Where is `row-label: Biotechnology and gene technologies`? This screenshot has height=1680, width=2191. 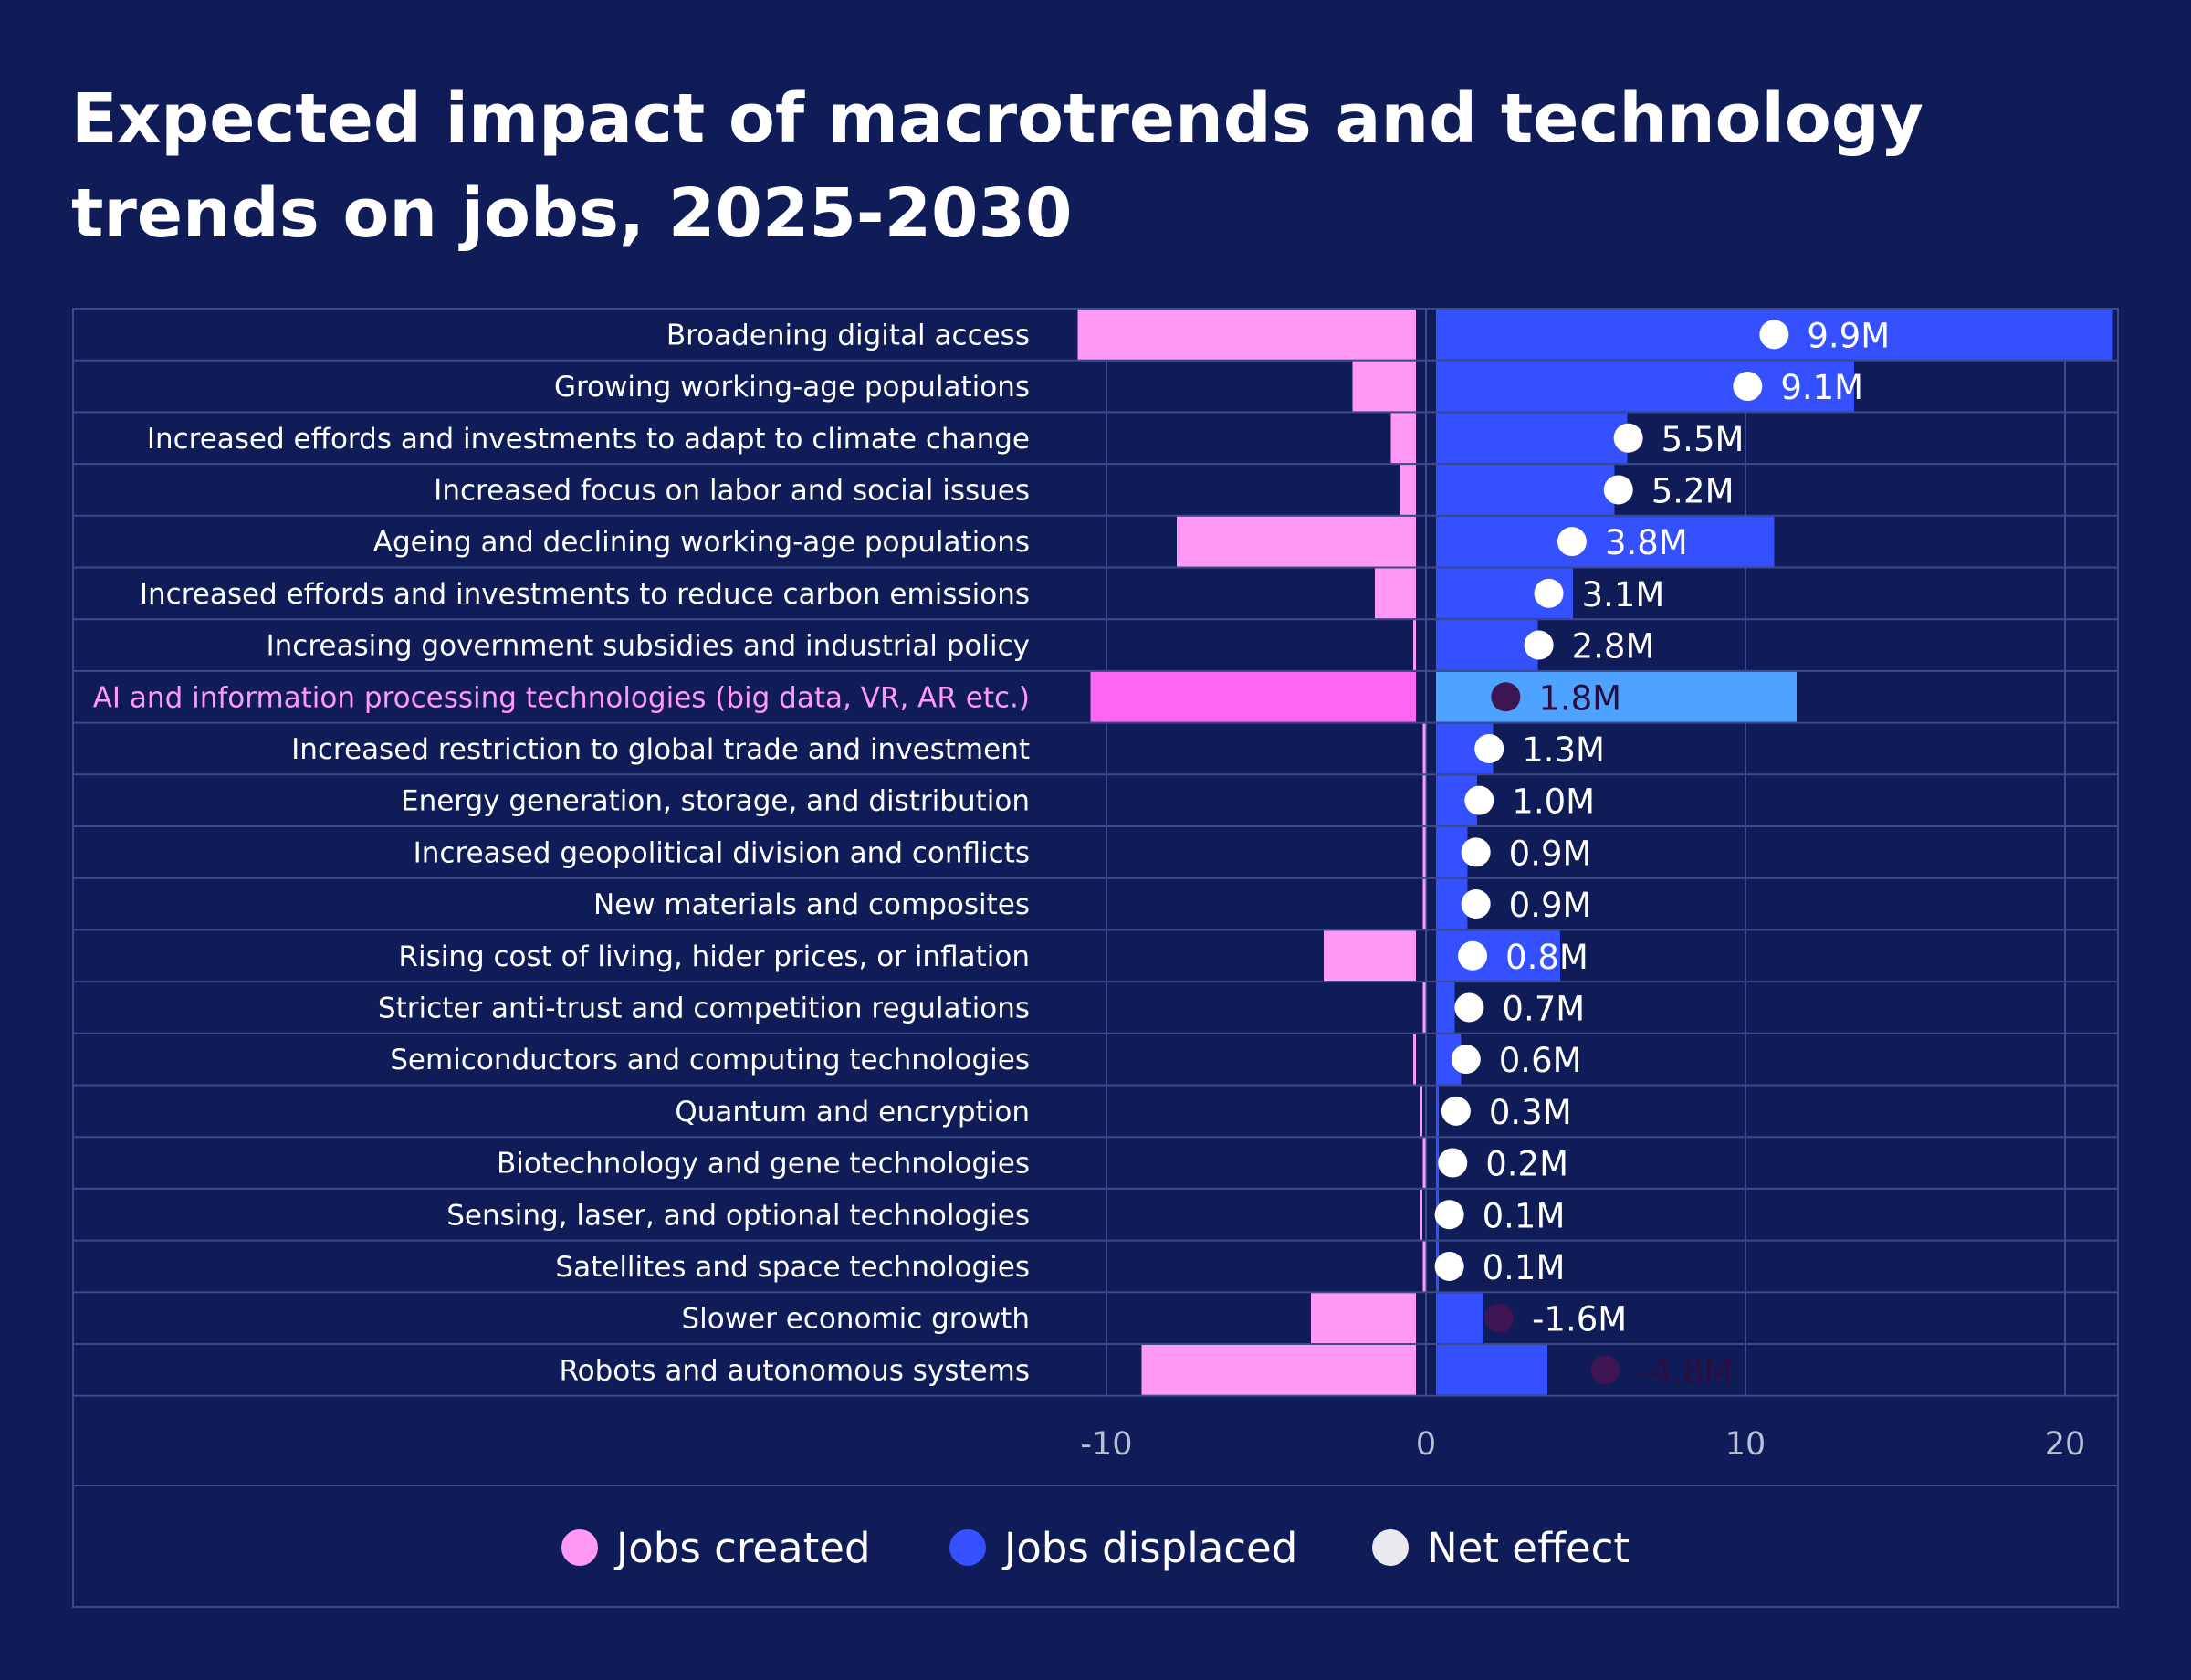
row-label: Biotechnology and gene technologies is located at coordinates (763, 1164).